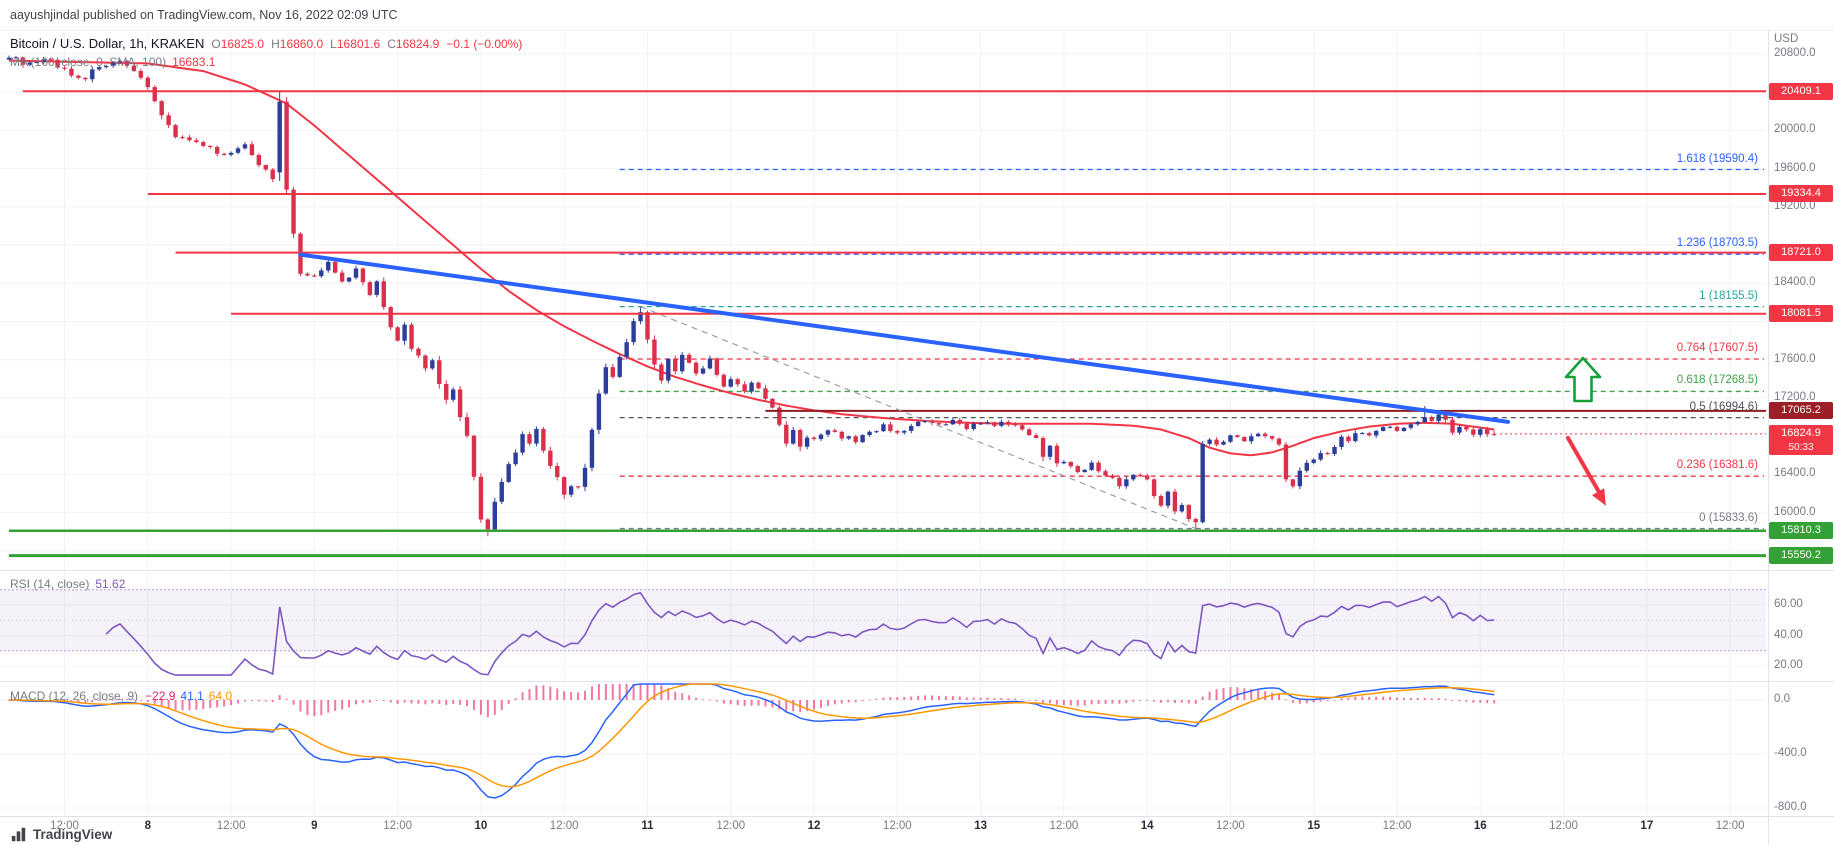 This screenshot has height=845, width=1834. I want to click on macd-line, so click(752, 741).